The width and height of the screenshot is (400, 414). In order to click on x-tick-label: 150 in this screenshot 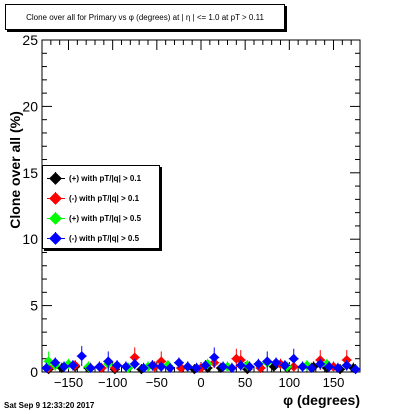, I will do `click(334, 382)`.